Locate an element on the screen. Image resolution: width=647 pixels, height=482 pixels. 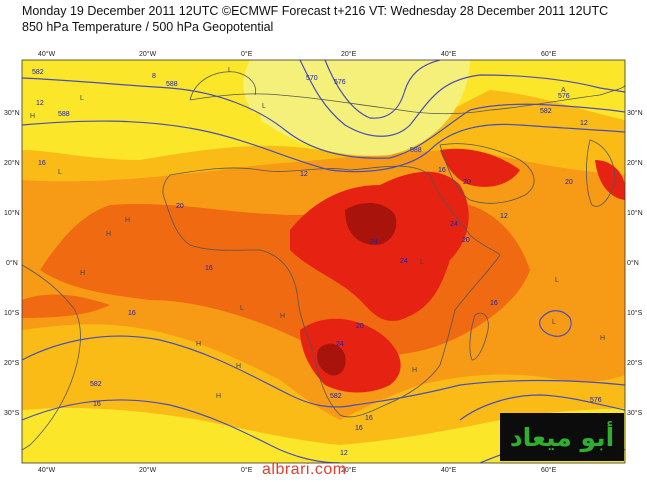
lon-label-top-40e: 40°E is located at coordinates (449, 54).